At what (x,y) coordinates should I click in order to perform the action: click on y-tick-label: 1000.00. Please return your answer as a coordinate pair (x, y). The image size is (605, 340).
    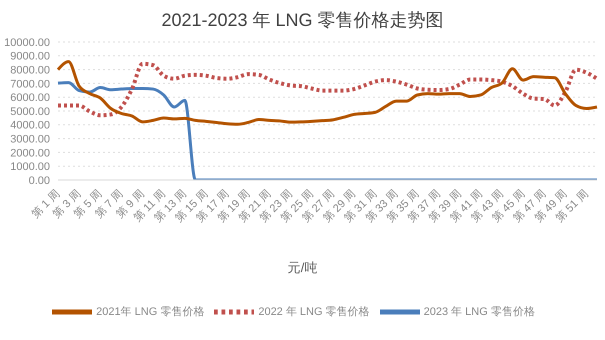
    Looking at the image, I should click on (30, 167).